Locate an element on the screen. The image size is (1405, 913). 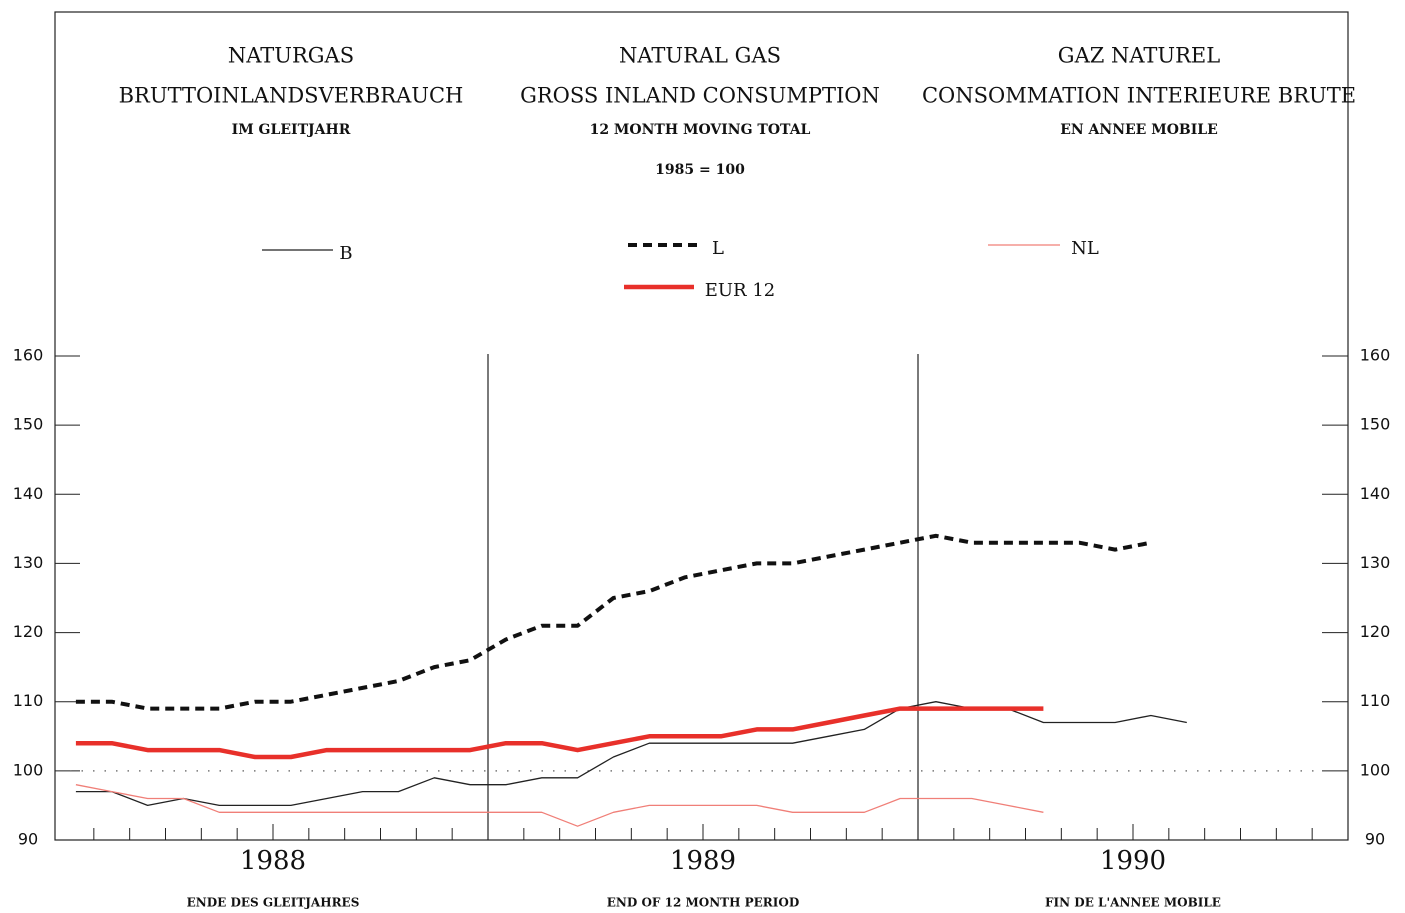
y-tick-label-right: 110 is located at coordinates (1375, 700).